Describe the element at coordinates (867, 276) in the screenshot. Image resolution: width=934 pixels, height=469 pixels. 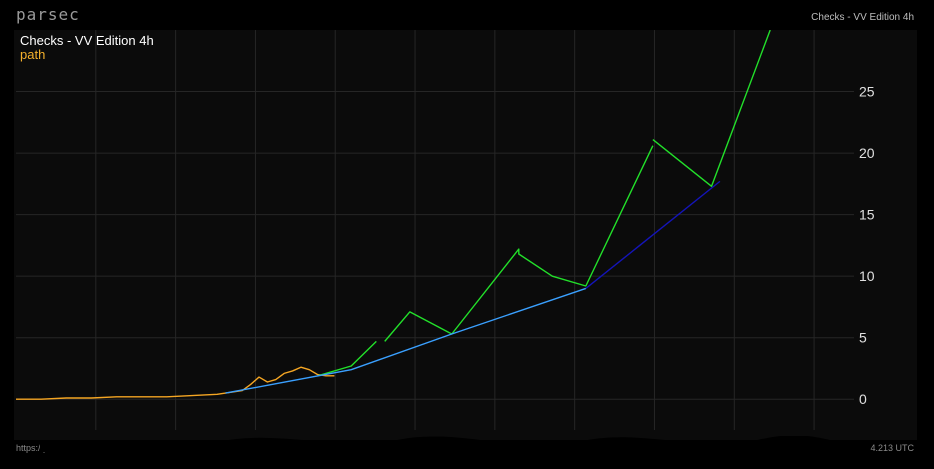
I see `y-tick-label: 10` at that location.